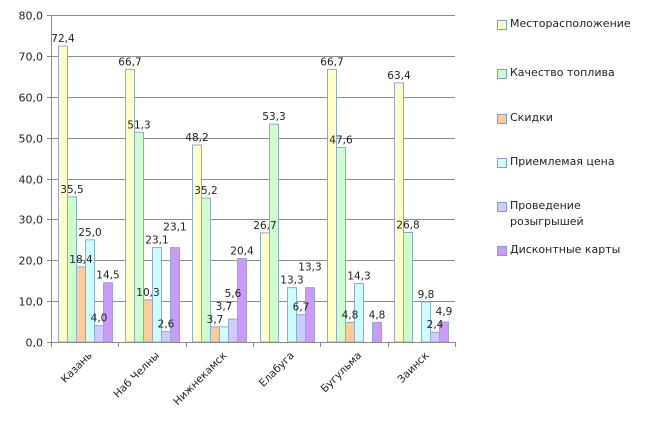 Image resolution: width=646 pixels, height=432 pixels. What do you see at coordinates (136, 375) in the screenshot?
I see `category-label: Наб Челны` at bounding box center [136, 375].